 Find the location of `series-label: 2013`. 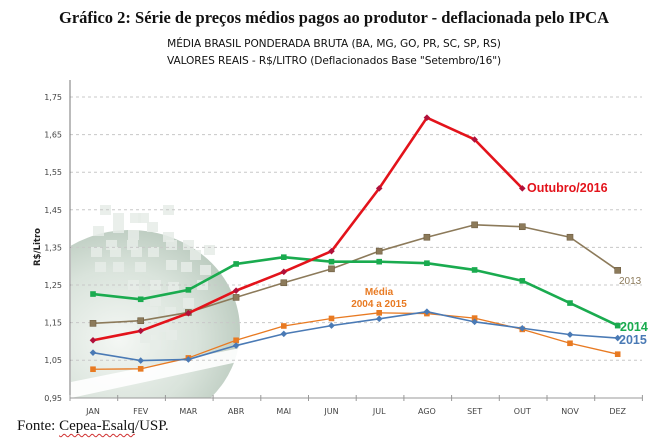

series-label: 2013 is located at coordinates (630, 281).